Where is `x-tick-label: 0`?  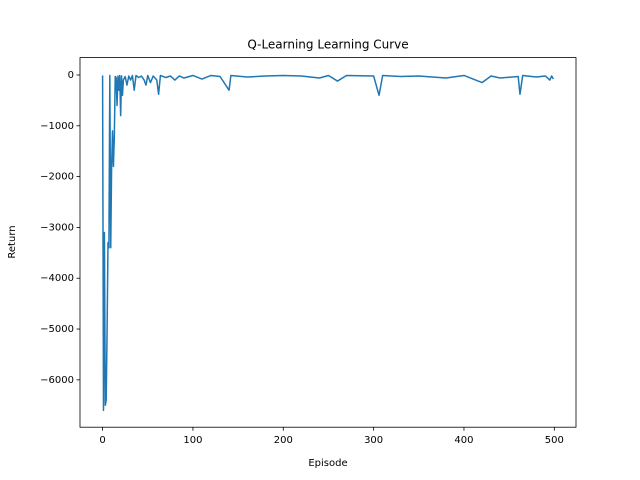 x-tick-label: 0 is located at coordinates (102, 440).